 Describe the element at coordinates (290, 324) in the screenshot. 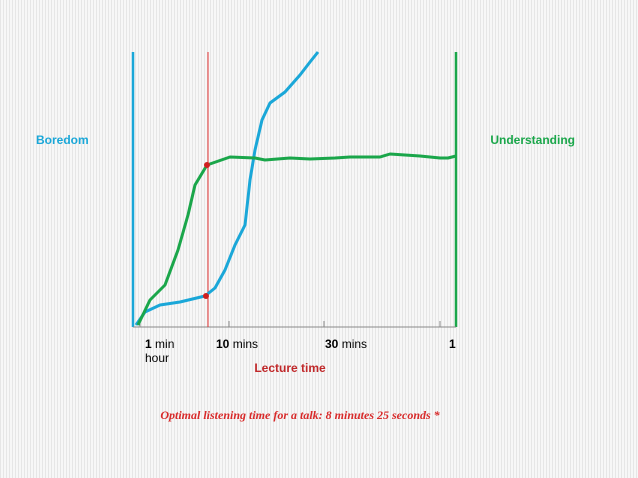

I see `axis-ticks` at that location.